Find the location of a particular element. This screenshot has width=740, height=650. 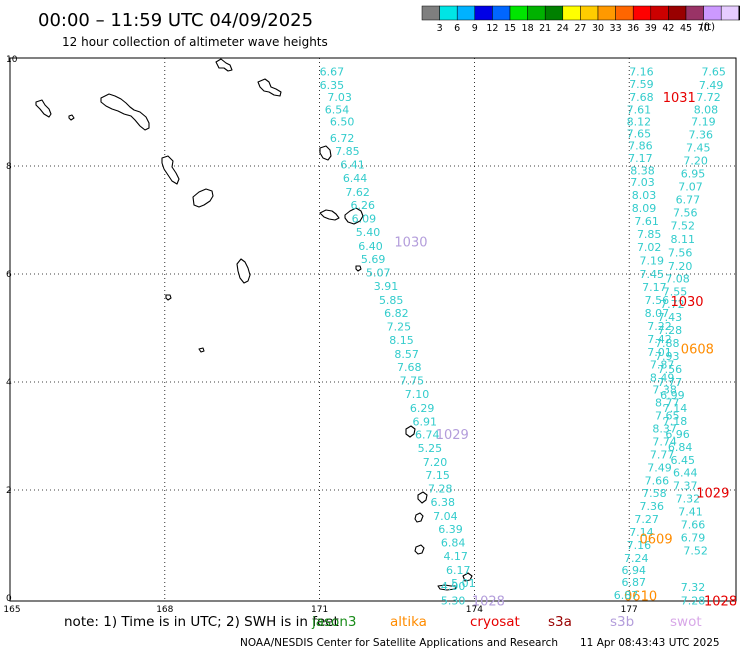

wave-height-label: 7.85 is located at coordinates (649, 234).